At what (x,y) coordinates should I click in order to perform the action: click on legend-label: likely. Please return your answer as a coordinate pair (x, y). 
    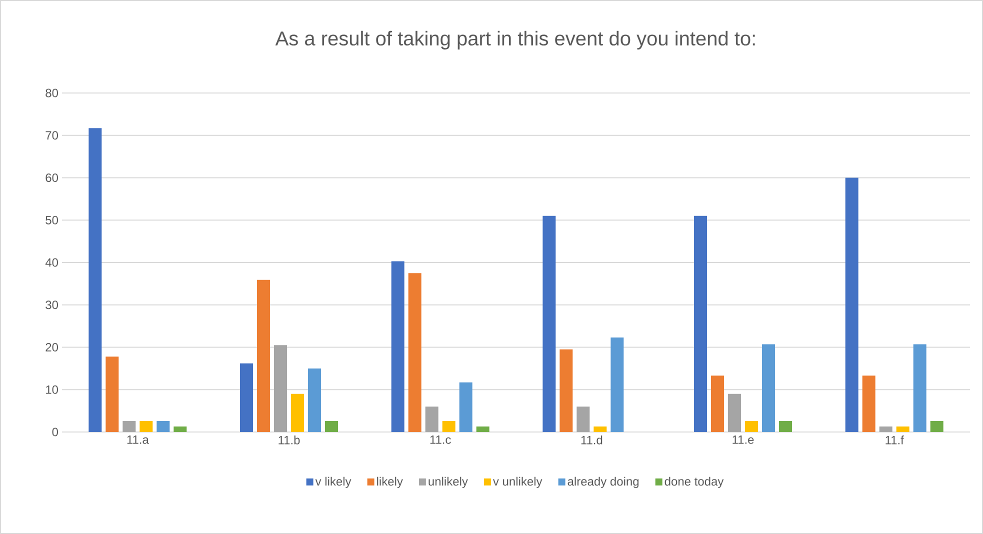
    Looking at the image, I should click on (390, 482).